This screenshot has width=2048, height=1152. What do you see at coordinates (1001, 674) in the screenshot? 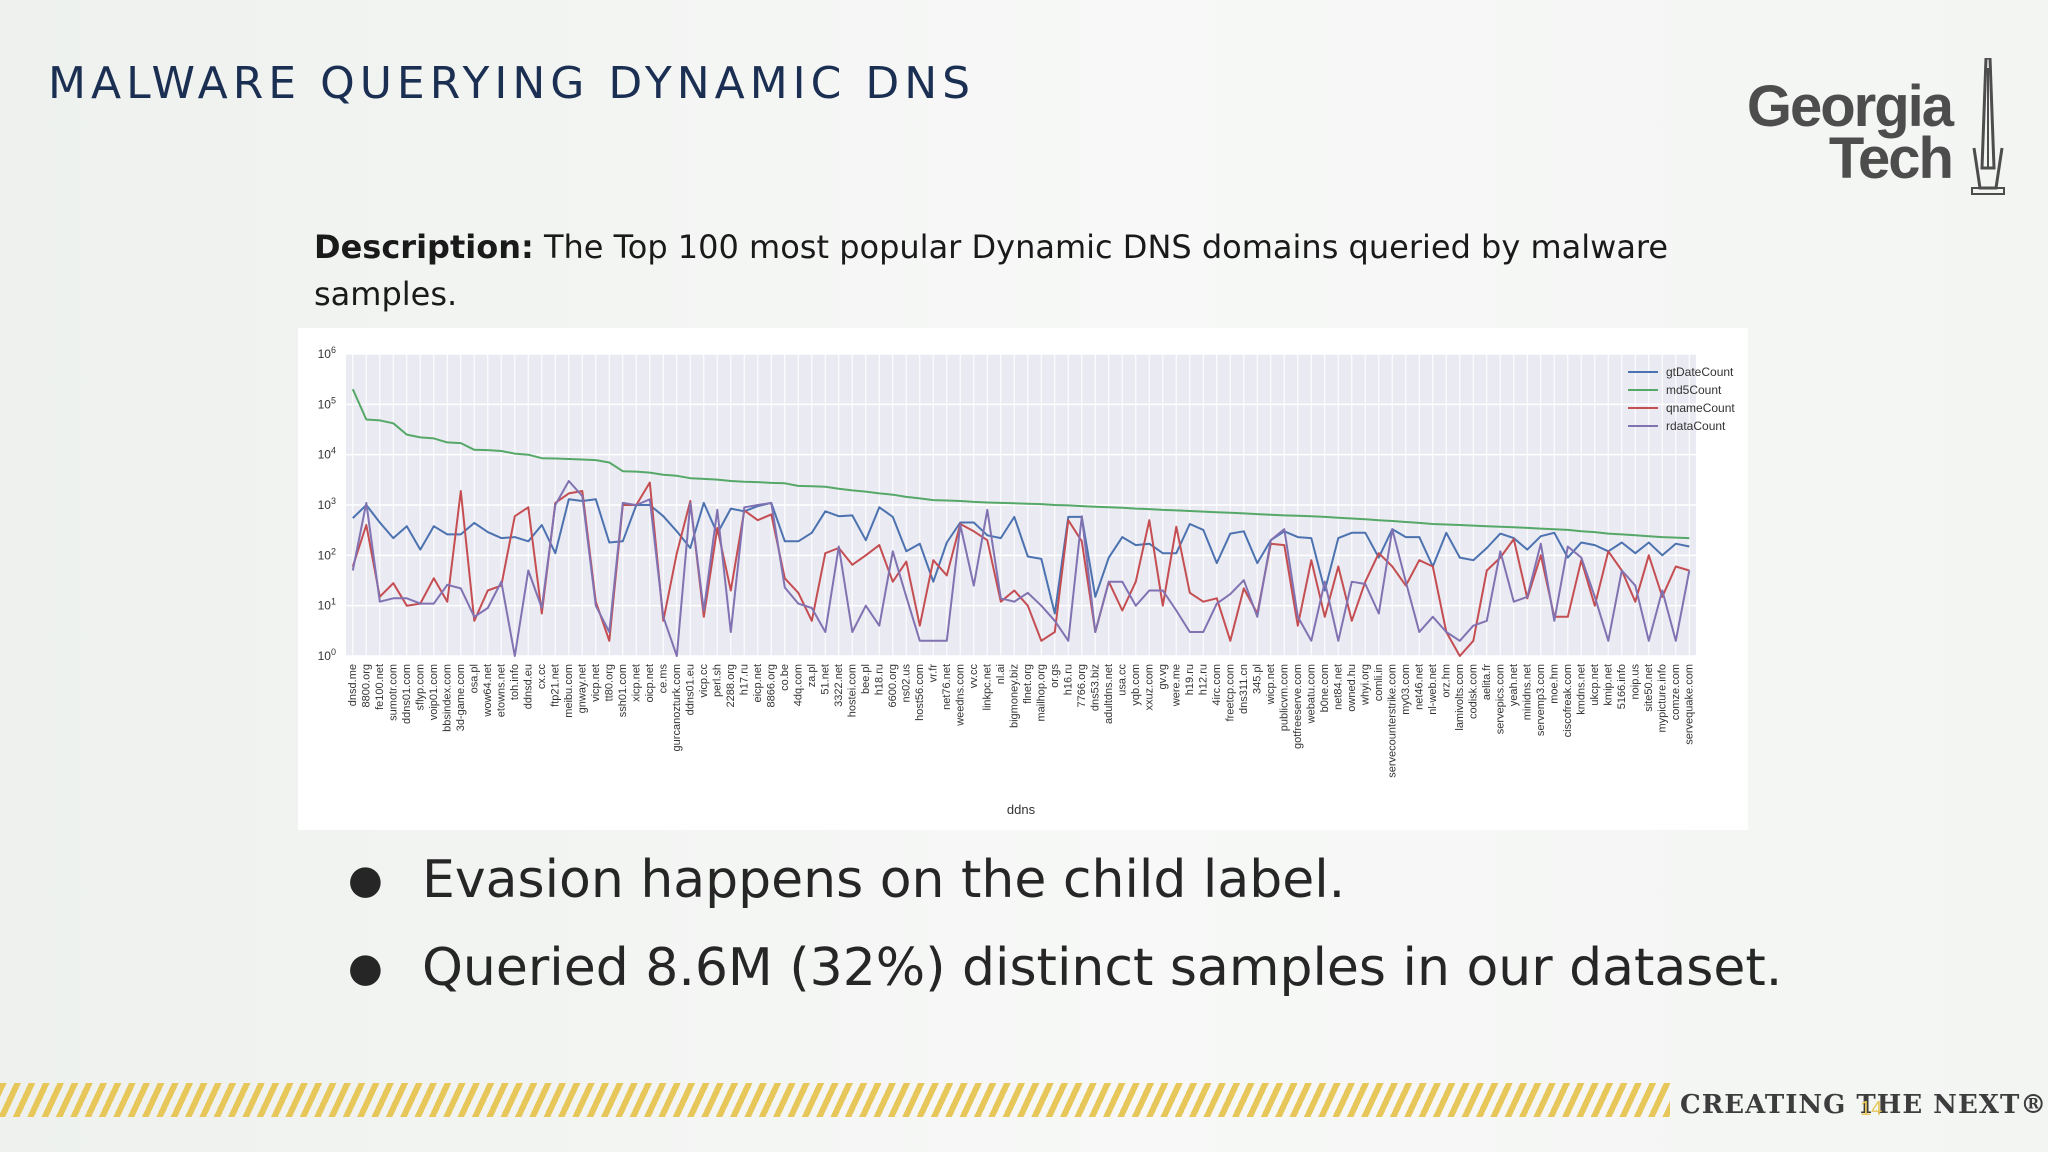
I see `x-tick-label: nl.ai` at bounding box center [1001, 674].